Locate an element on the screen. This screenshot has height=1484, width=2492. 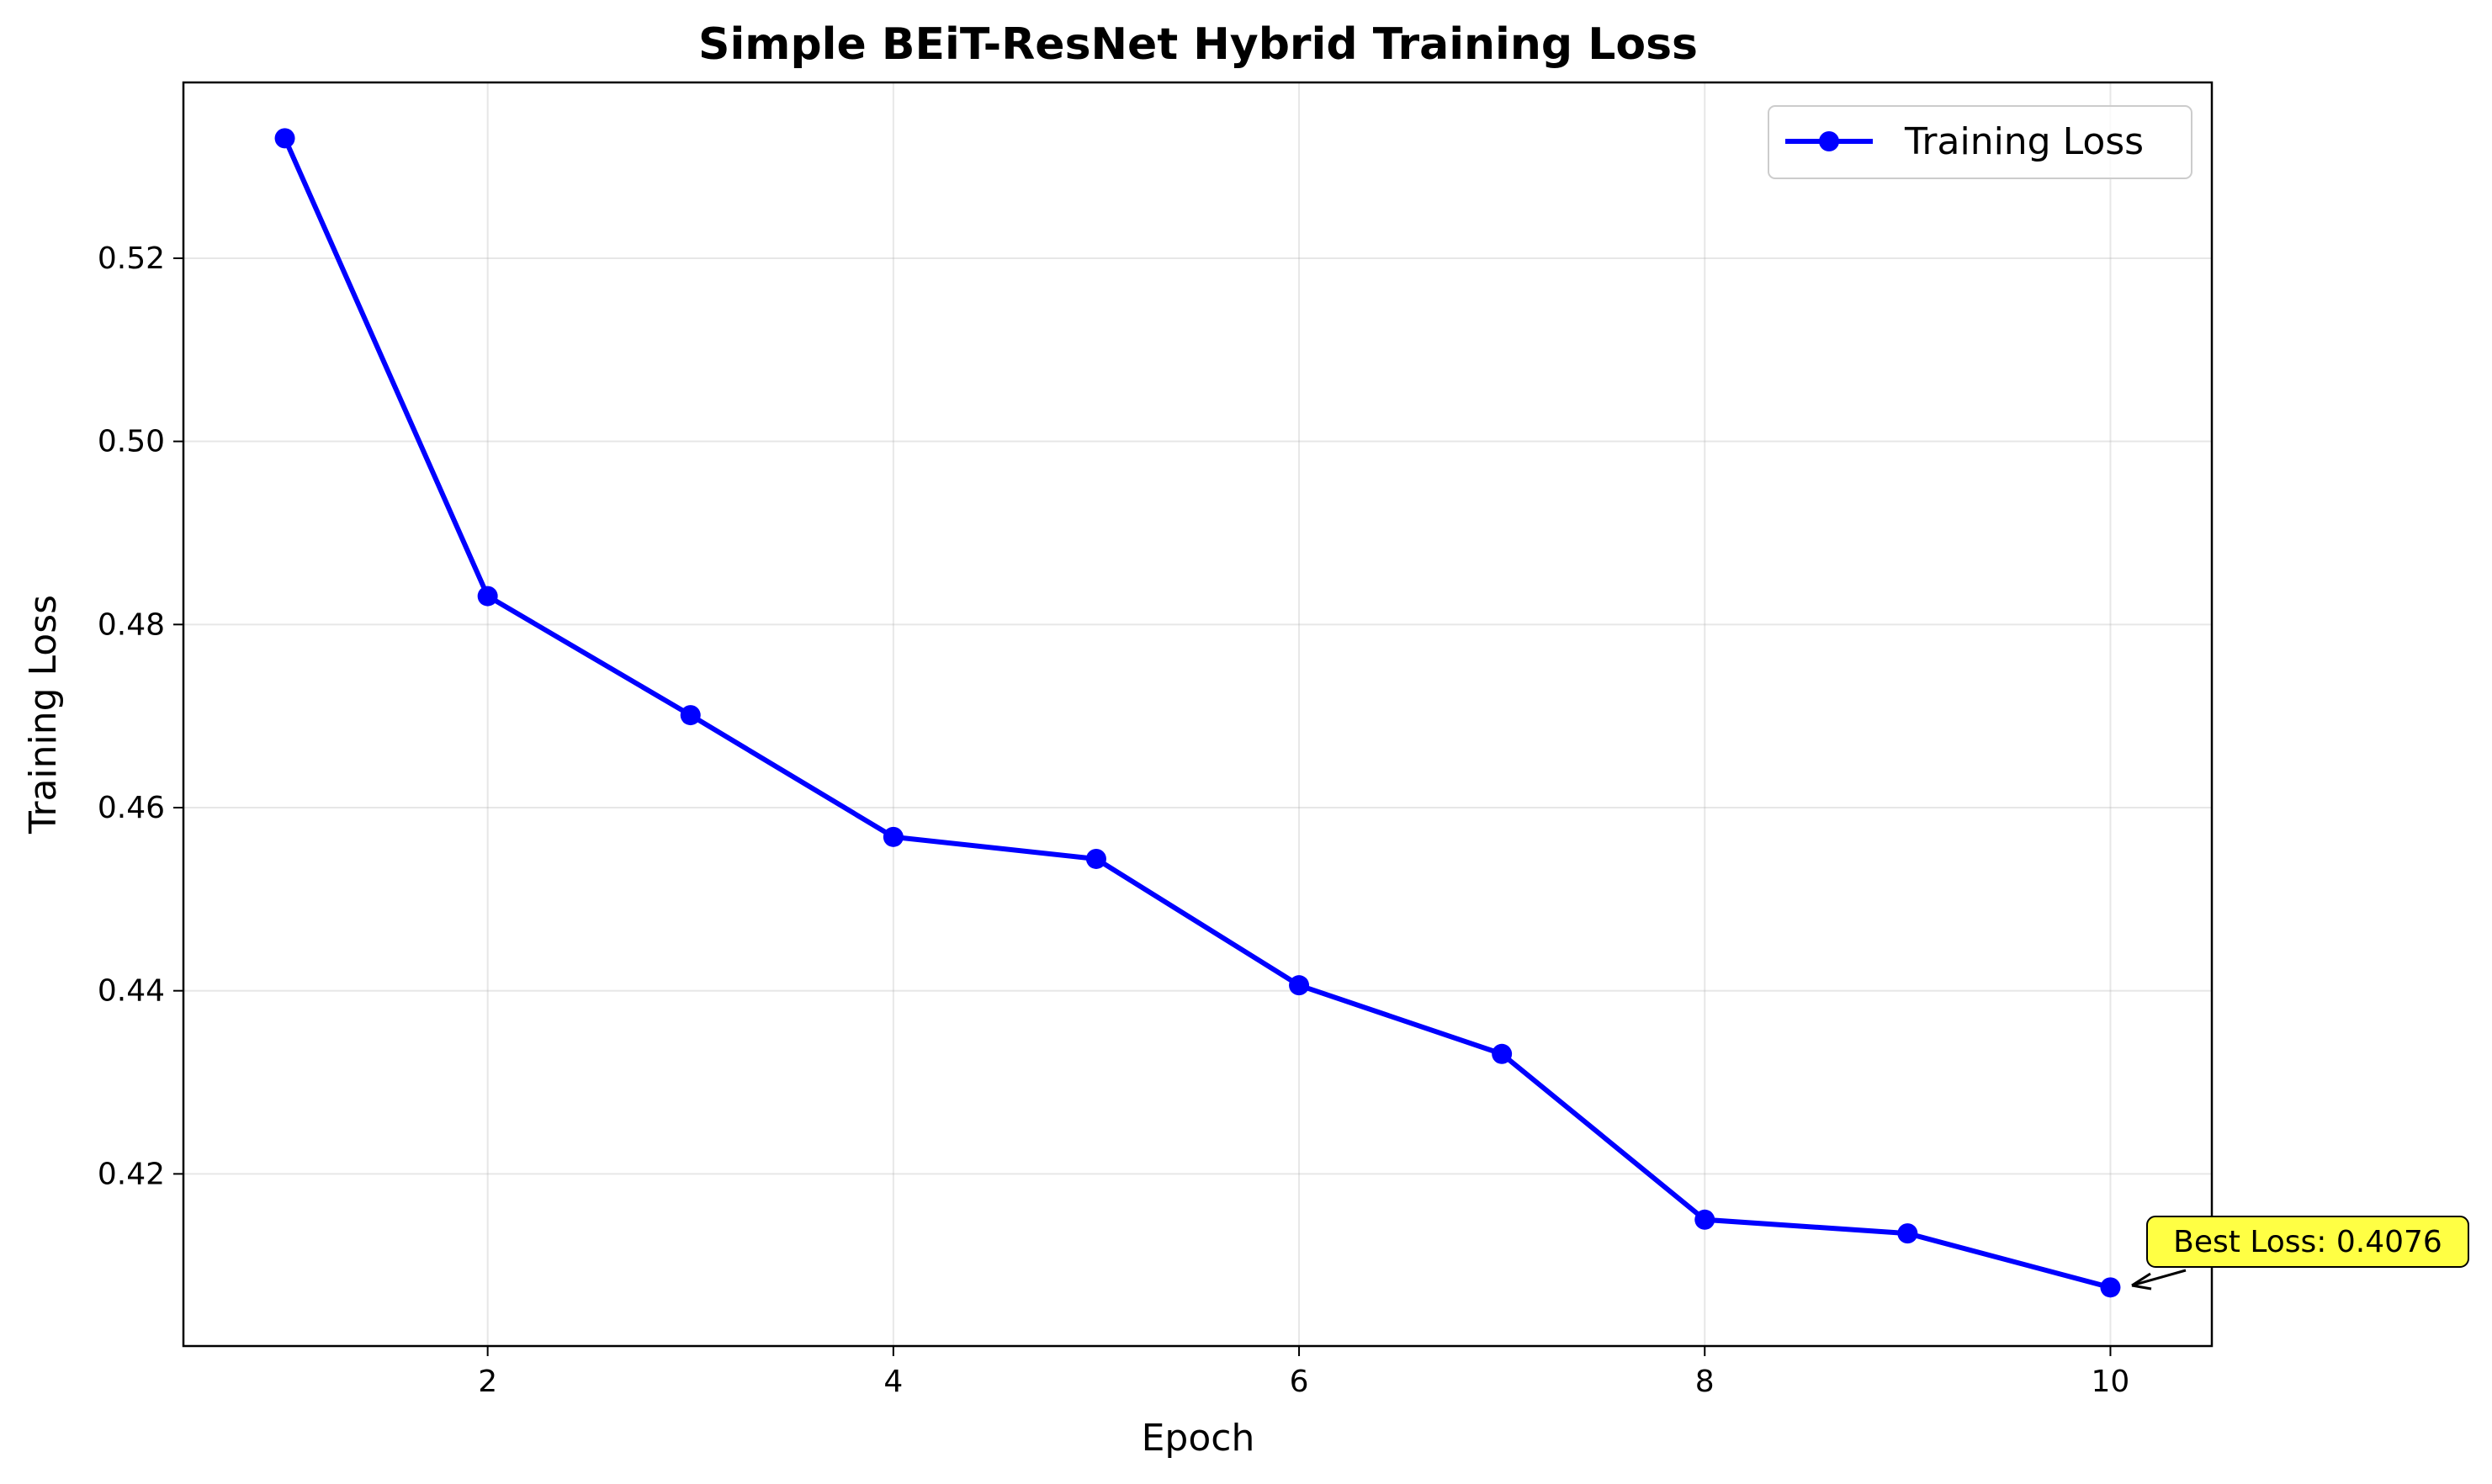
legend: Training Loss is located at coordinates (1980, 142).